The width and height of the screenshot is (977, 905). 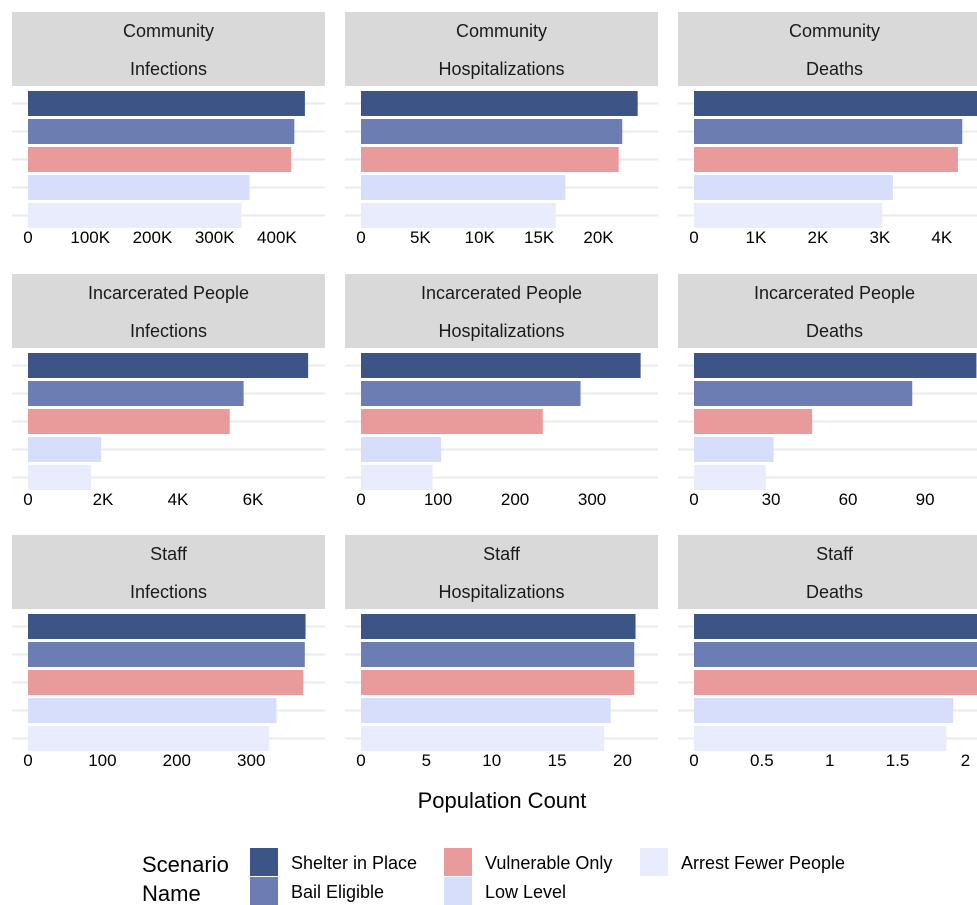 What do you see at coordinates (598, 237) in the screenshot?
I see `x-tick-label: 20K` at bounding box center [598, 237].